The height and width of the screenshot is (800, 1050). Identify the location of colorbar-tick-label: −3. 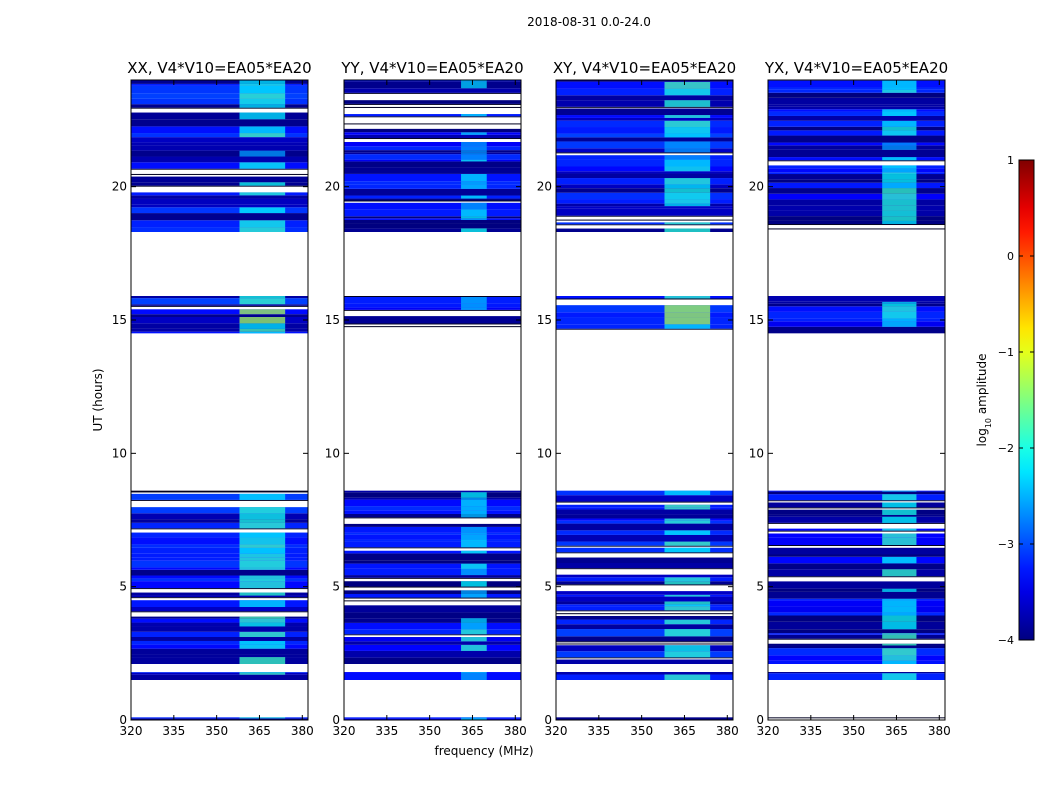
(1006, 544).